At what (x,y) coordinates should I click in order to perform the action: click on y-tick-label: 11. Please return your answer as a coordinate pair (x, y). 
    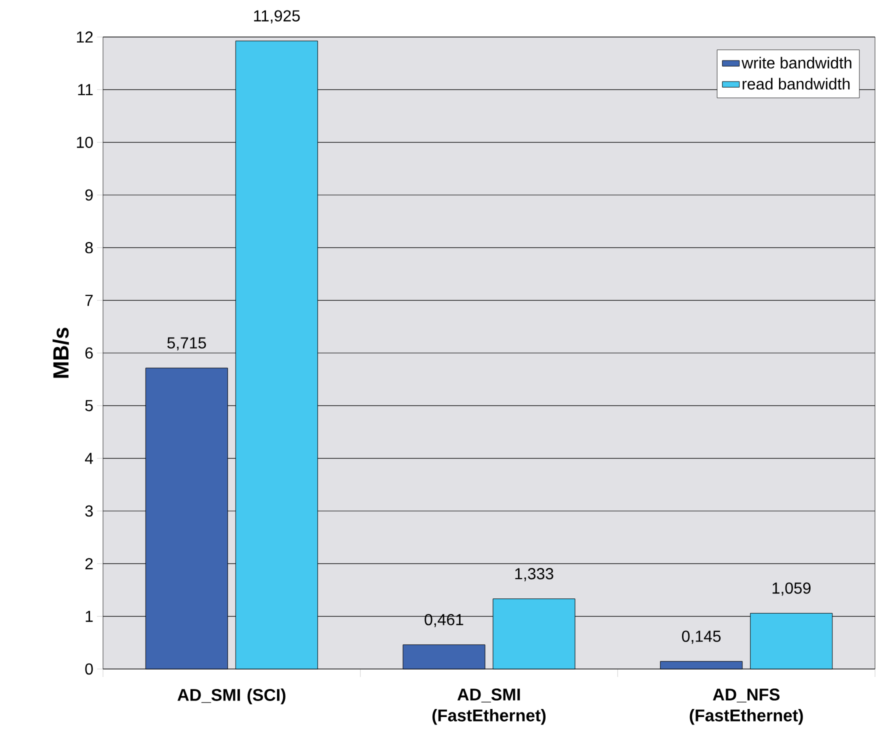
    Looking at the image, I should click on (85, 90).